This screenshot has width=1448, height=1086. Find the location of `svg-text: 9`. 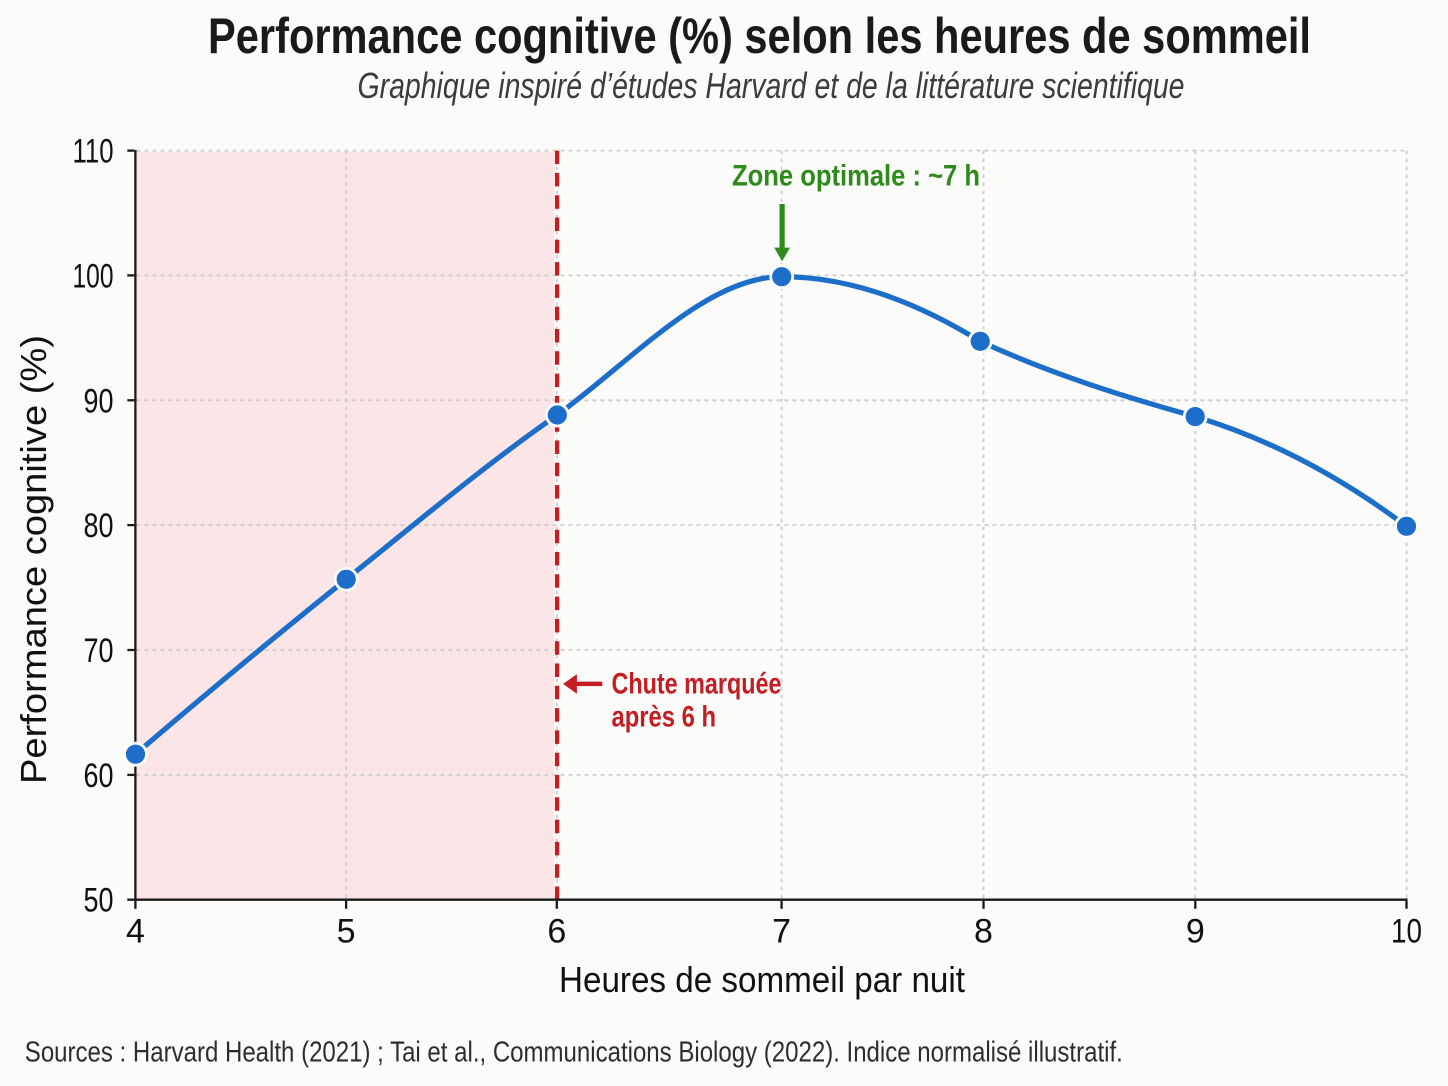

svg-text: 9 is located at coordinates (1195, 932).